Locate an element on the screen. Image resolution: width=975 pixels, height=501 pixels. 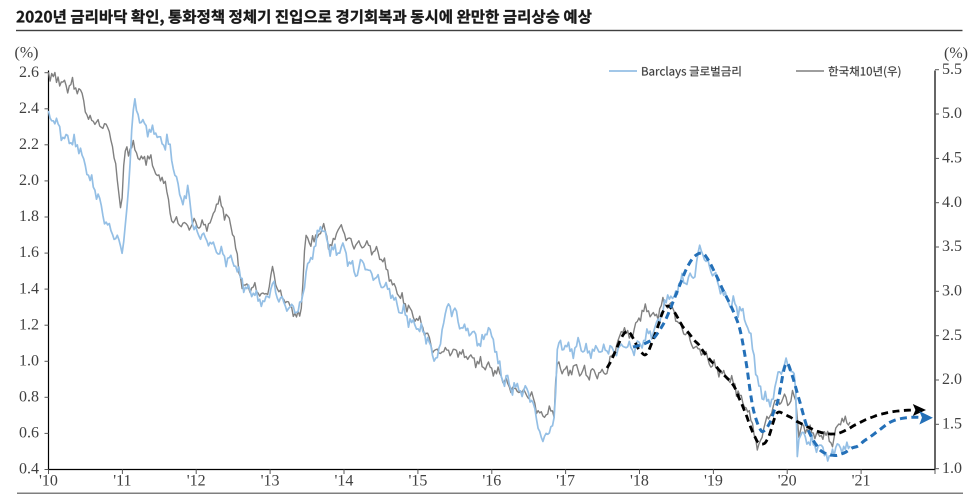
svg-text: 2.5 is located at coordinates (952, 335).